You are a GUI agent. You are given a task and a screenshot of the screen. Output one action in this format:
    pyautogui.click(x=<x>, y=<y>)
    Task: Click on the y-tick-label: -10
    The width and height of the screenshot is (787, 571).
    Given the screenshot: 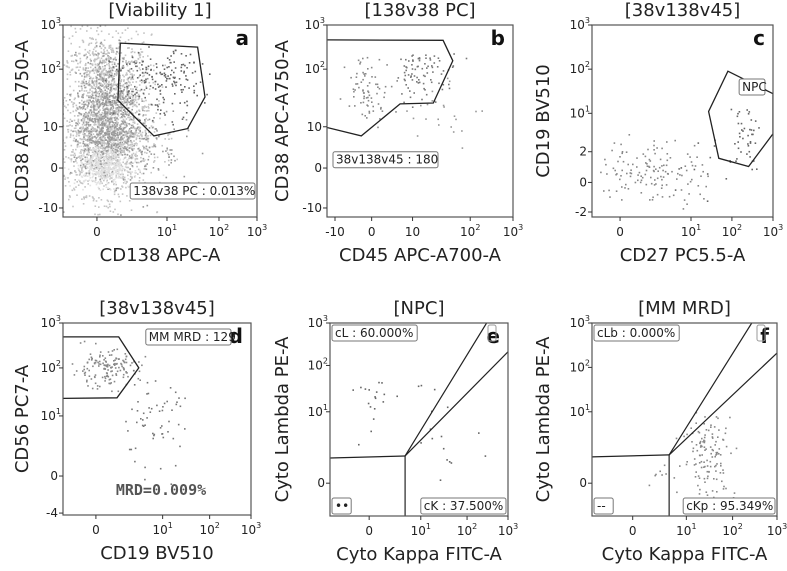 What is the action you would take?
    pyautogui.click(x=312, y=208)
    